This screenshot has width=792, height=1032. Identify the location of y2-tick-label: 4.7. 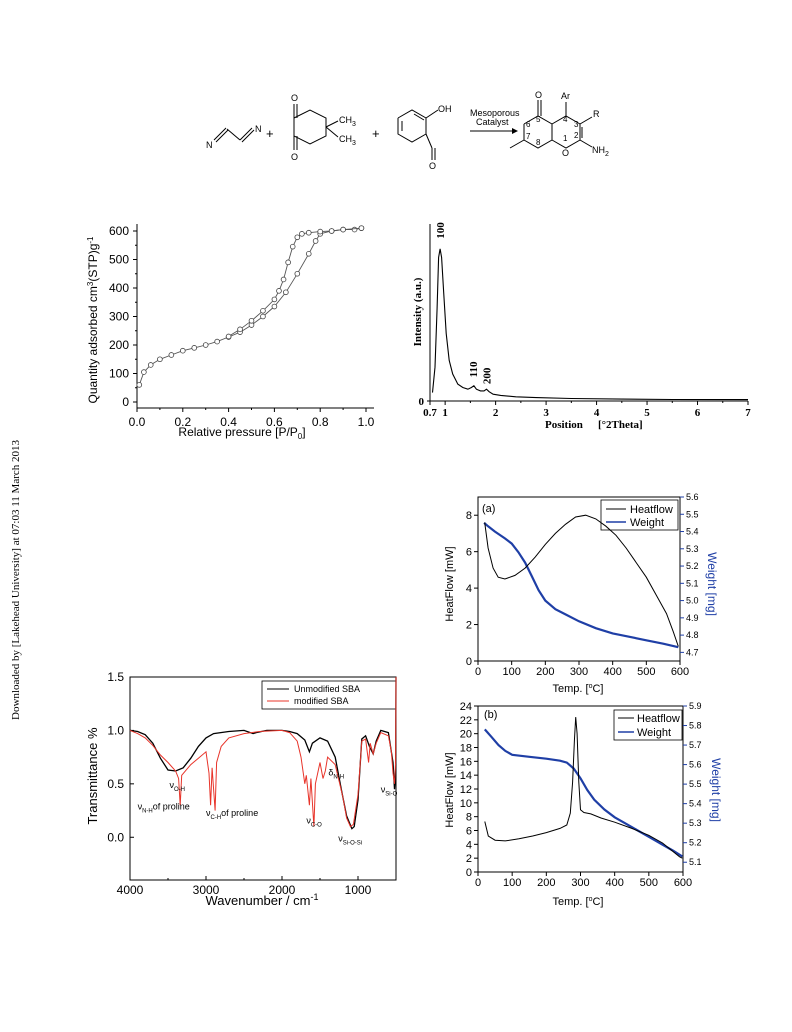
(692, 652).